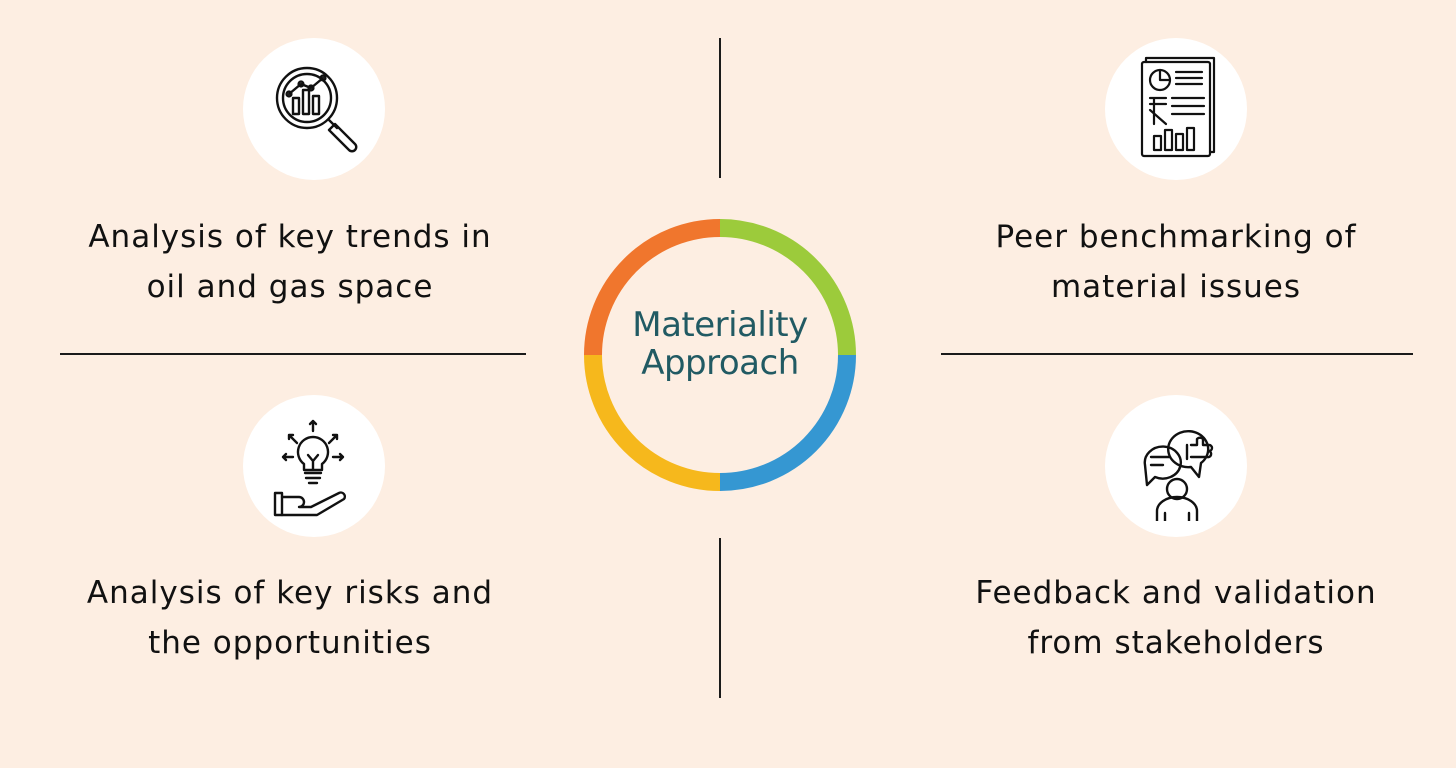  What do you see at coordinates (1176, 287) in the screenshot?
I see `benchmarking-caption-line2: material issues` at bounding box center [1176, 287].